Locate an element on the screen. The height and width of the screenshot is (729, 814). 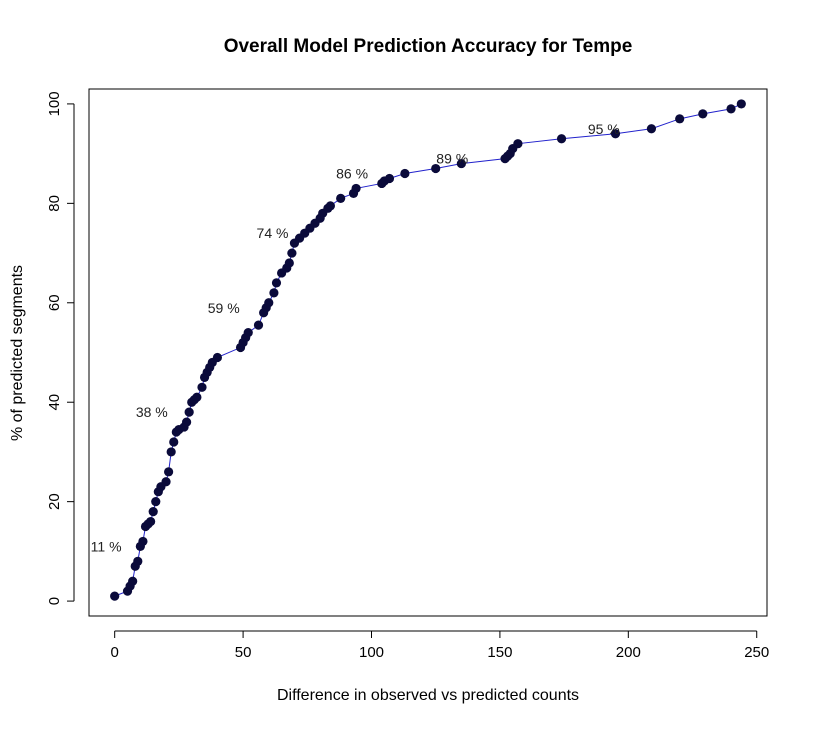
annotation-label: 38 % is located at coordinates (152, 412).